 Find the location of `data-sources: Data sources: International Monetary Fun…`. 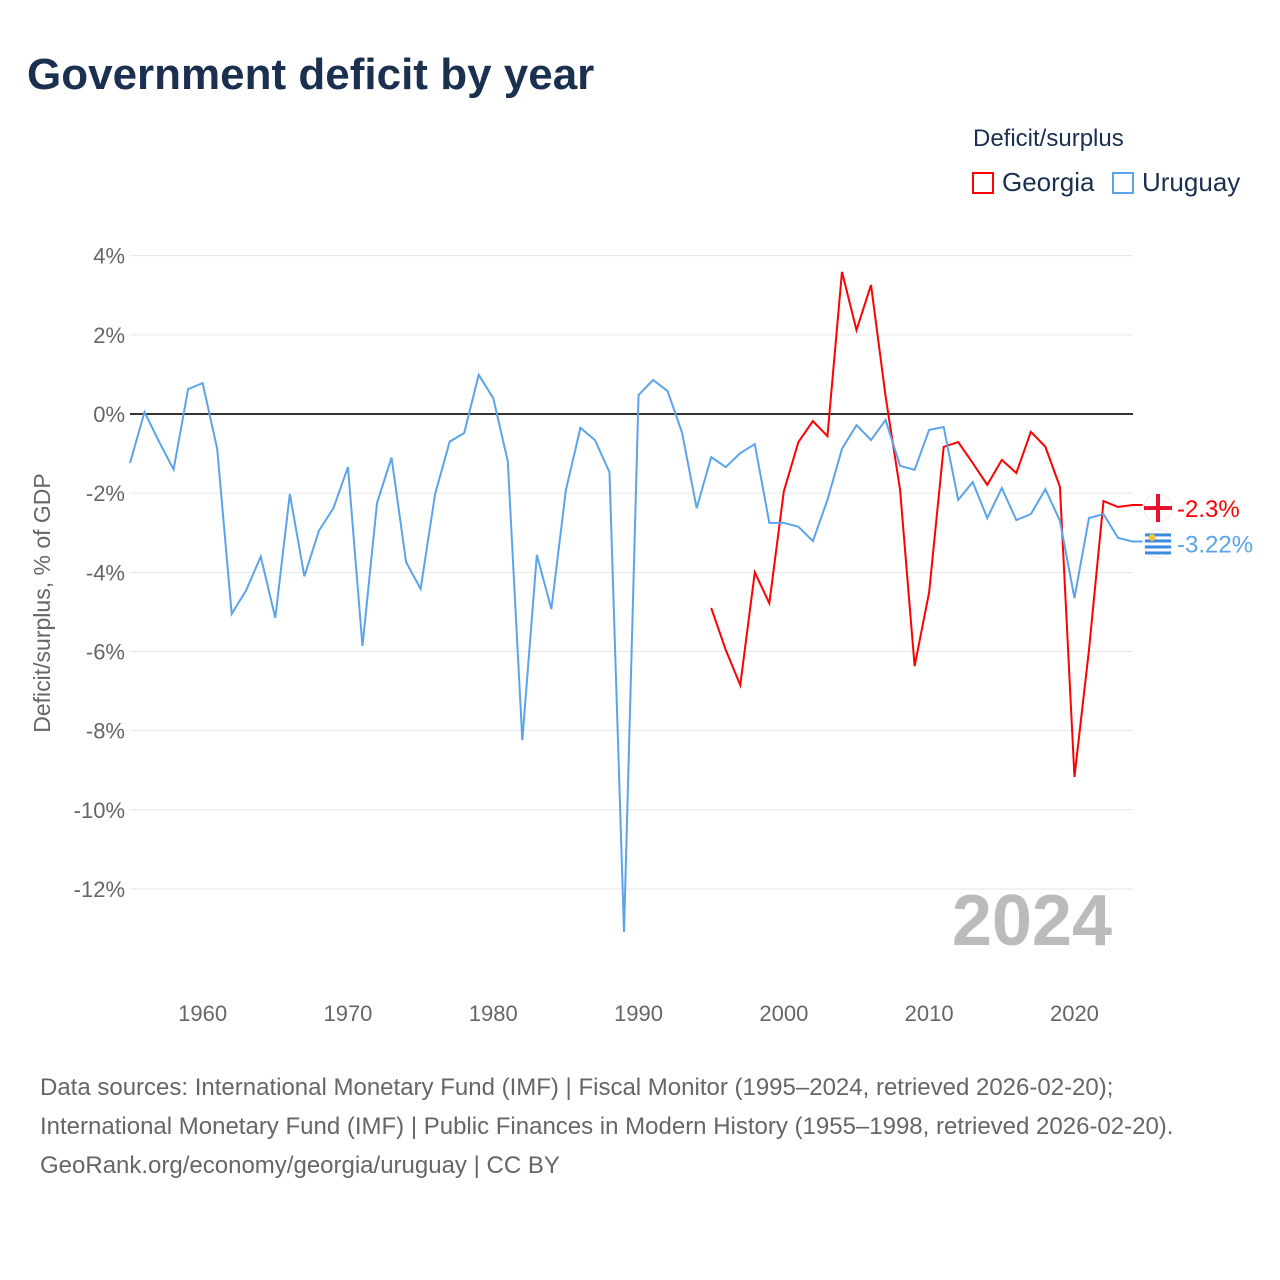

data-sources: Data sources: International Monetary Fun… is located at coordinates (640, 1126).